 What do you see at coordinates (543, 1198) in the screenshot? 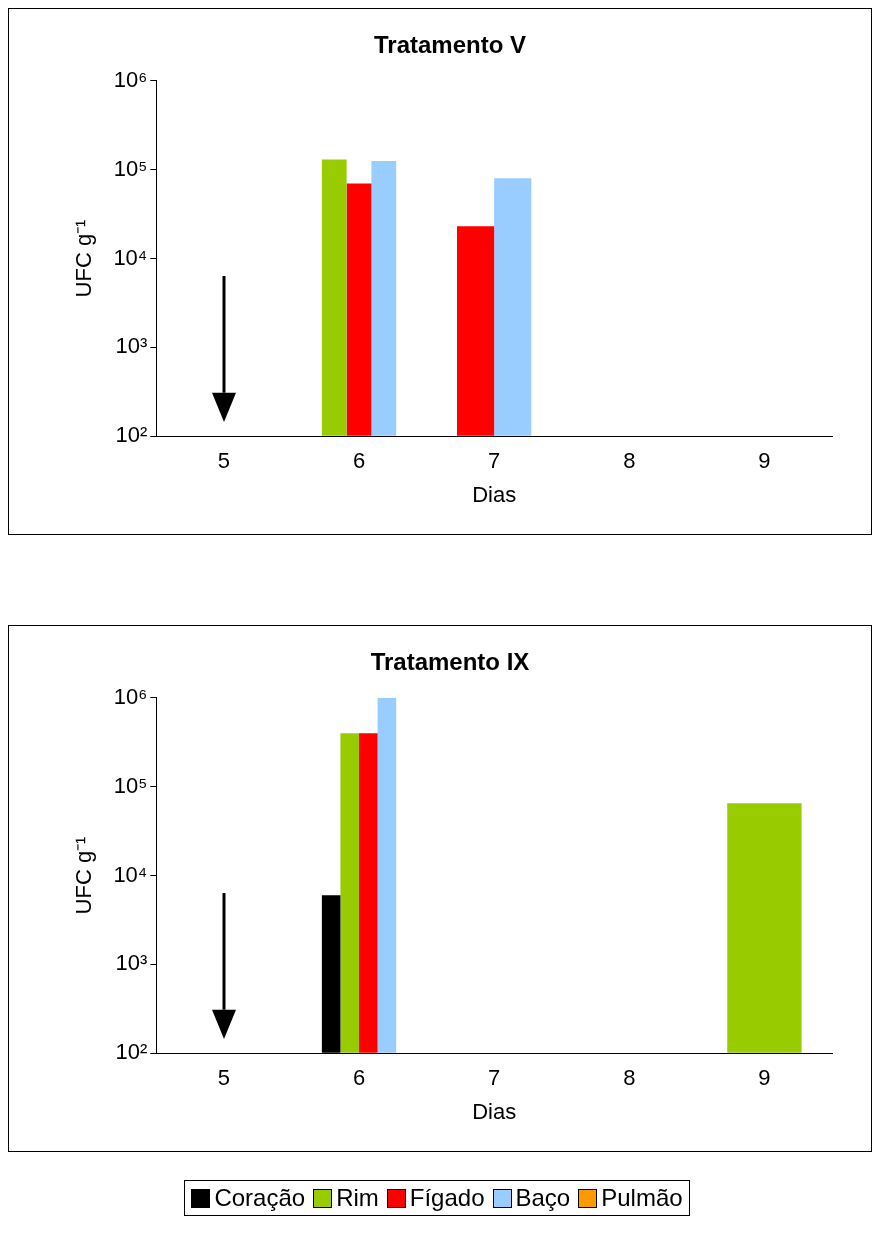
I see `legend-label: Baço` at bounding box center [543, 1198].